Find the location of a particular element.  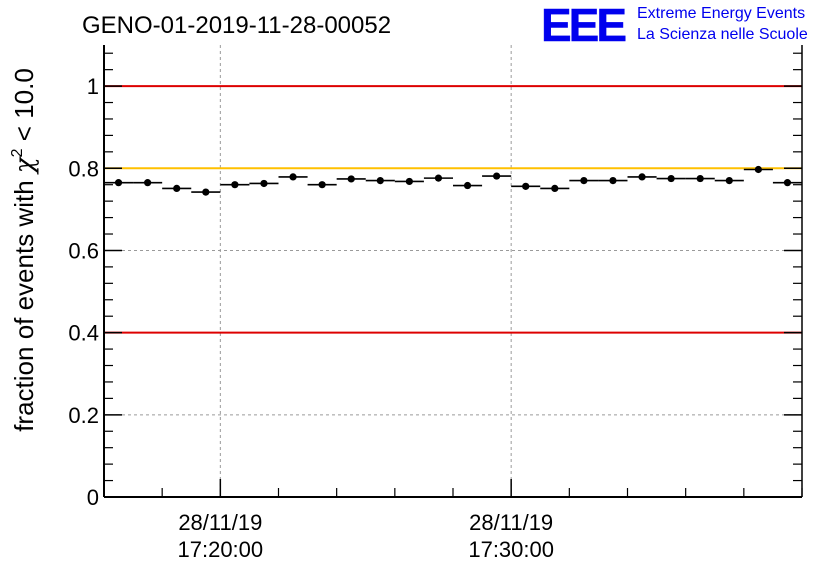

y-axis-label-prefix: fraction of events with is located at coordinates (24, 302).